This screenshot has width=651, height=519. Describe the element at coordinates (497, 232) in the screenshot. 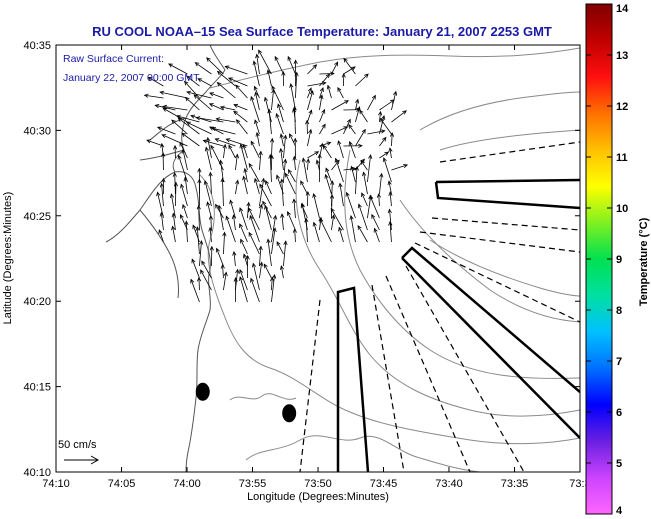

I see `track-dashed` at that location.